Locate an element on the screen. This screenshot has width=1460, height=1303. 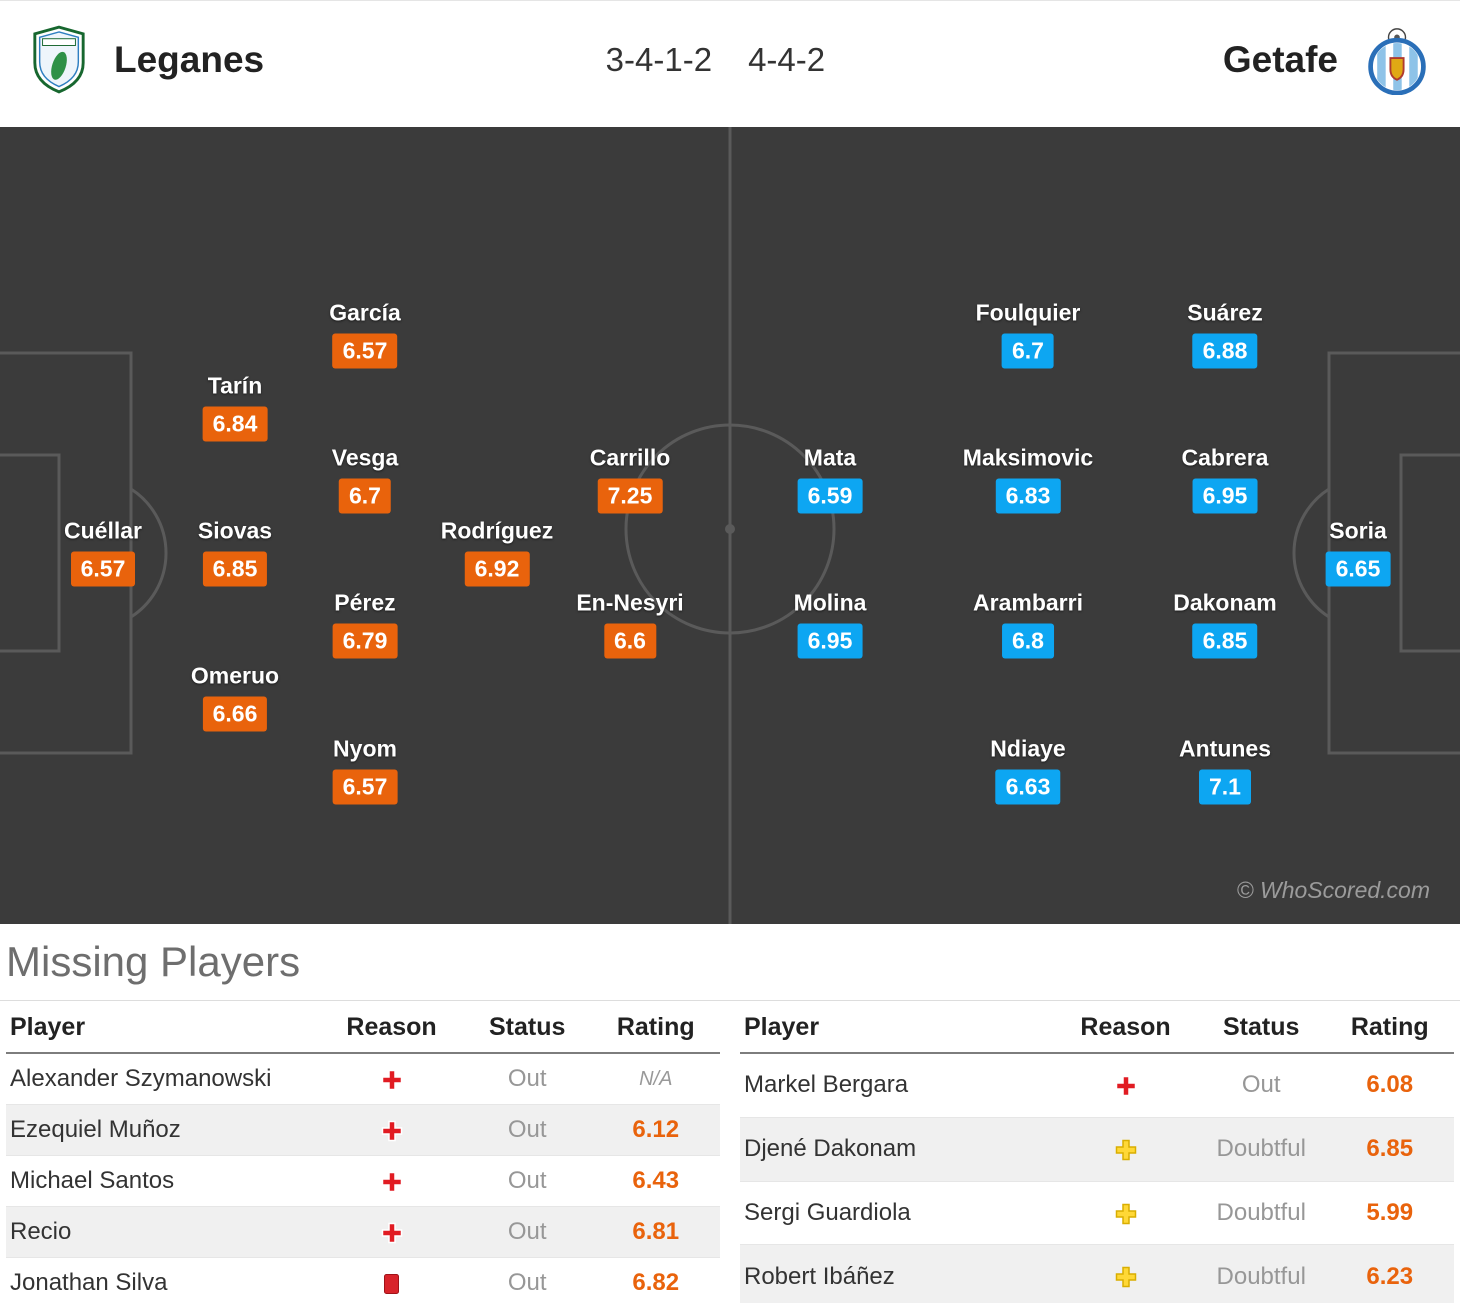
player-name: Suárez is located at coordinates (1225, 312).